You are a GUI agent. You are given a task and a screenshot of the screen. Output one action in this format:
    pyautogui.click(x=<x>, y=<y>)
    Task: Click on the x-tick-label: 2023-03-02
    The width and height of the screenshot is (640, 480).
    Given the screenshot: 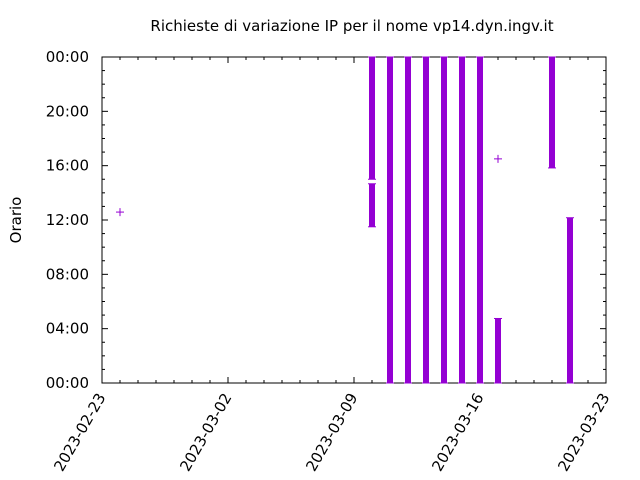 What is the action you would take?
    pyautogui.click(x=205, y=432)
    